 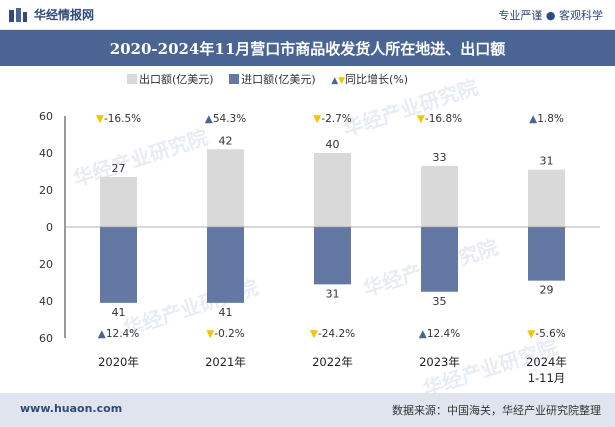 I want to click on export-growth-label: ▲1.8%, so click(x=546, y=119).